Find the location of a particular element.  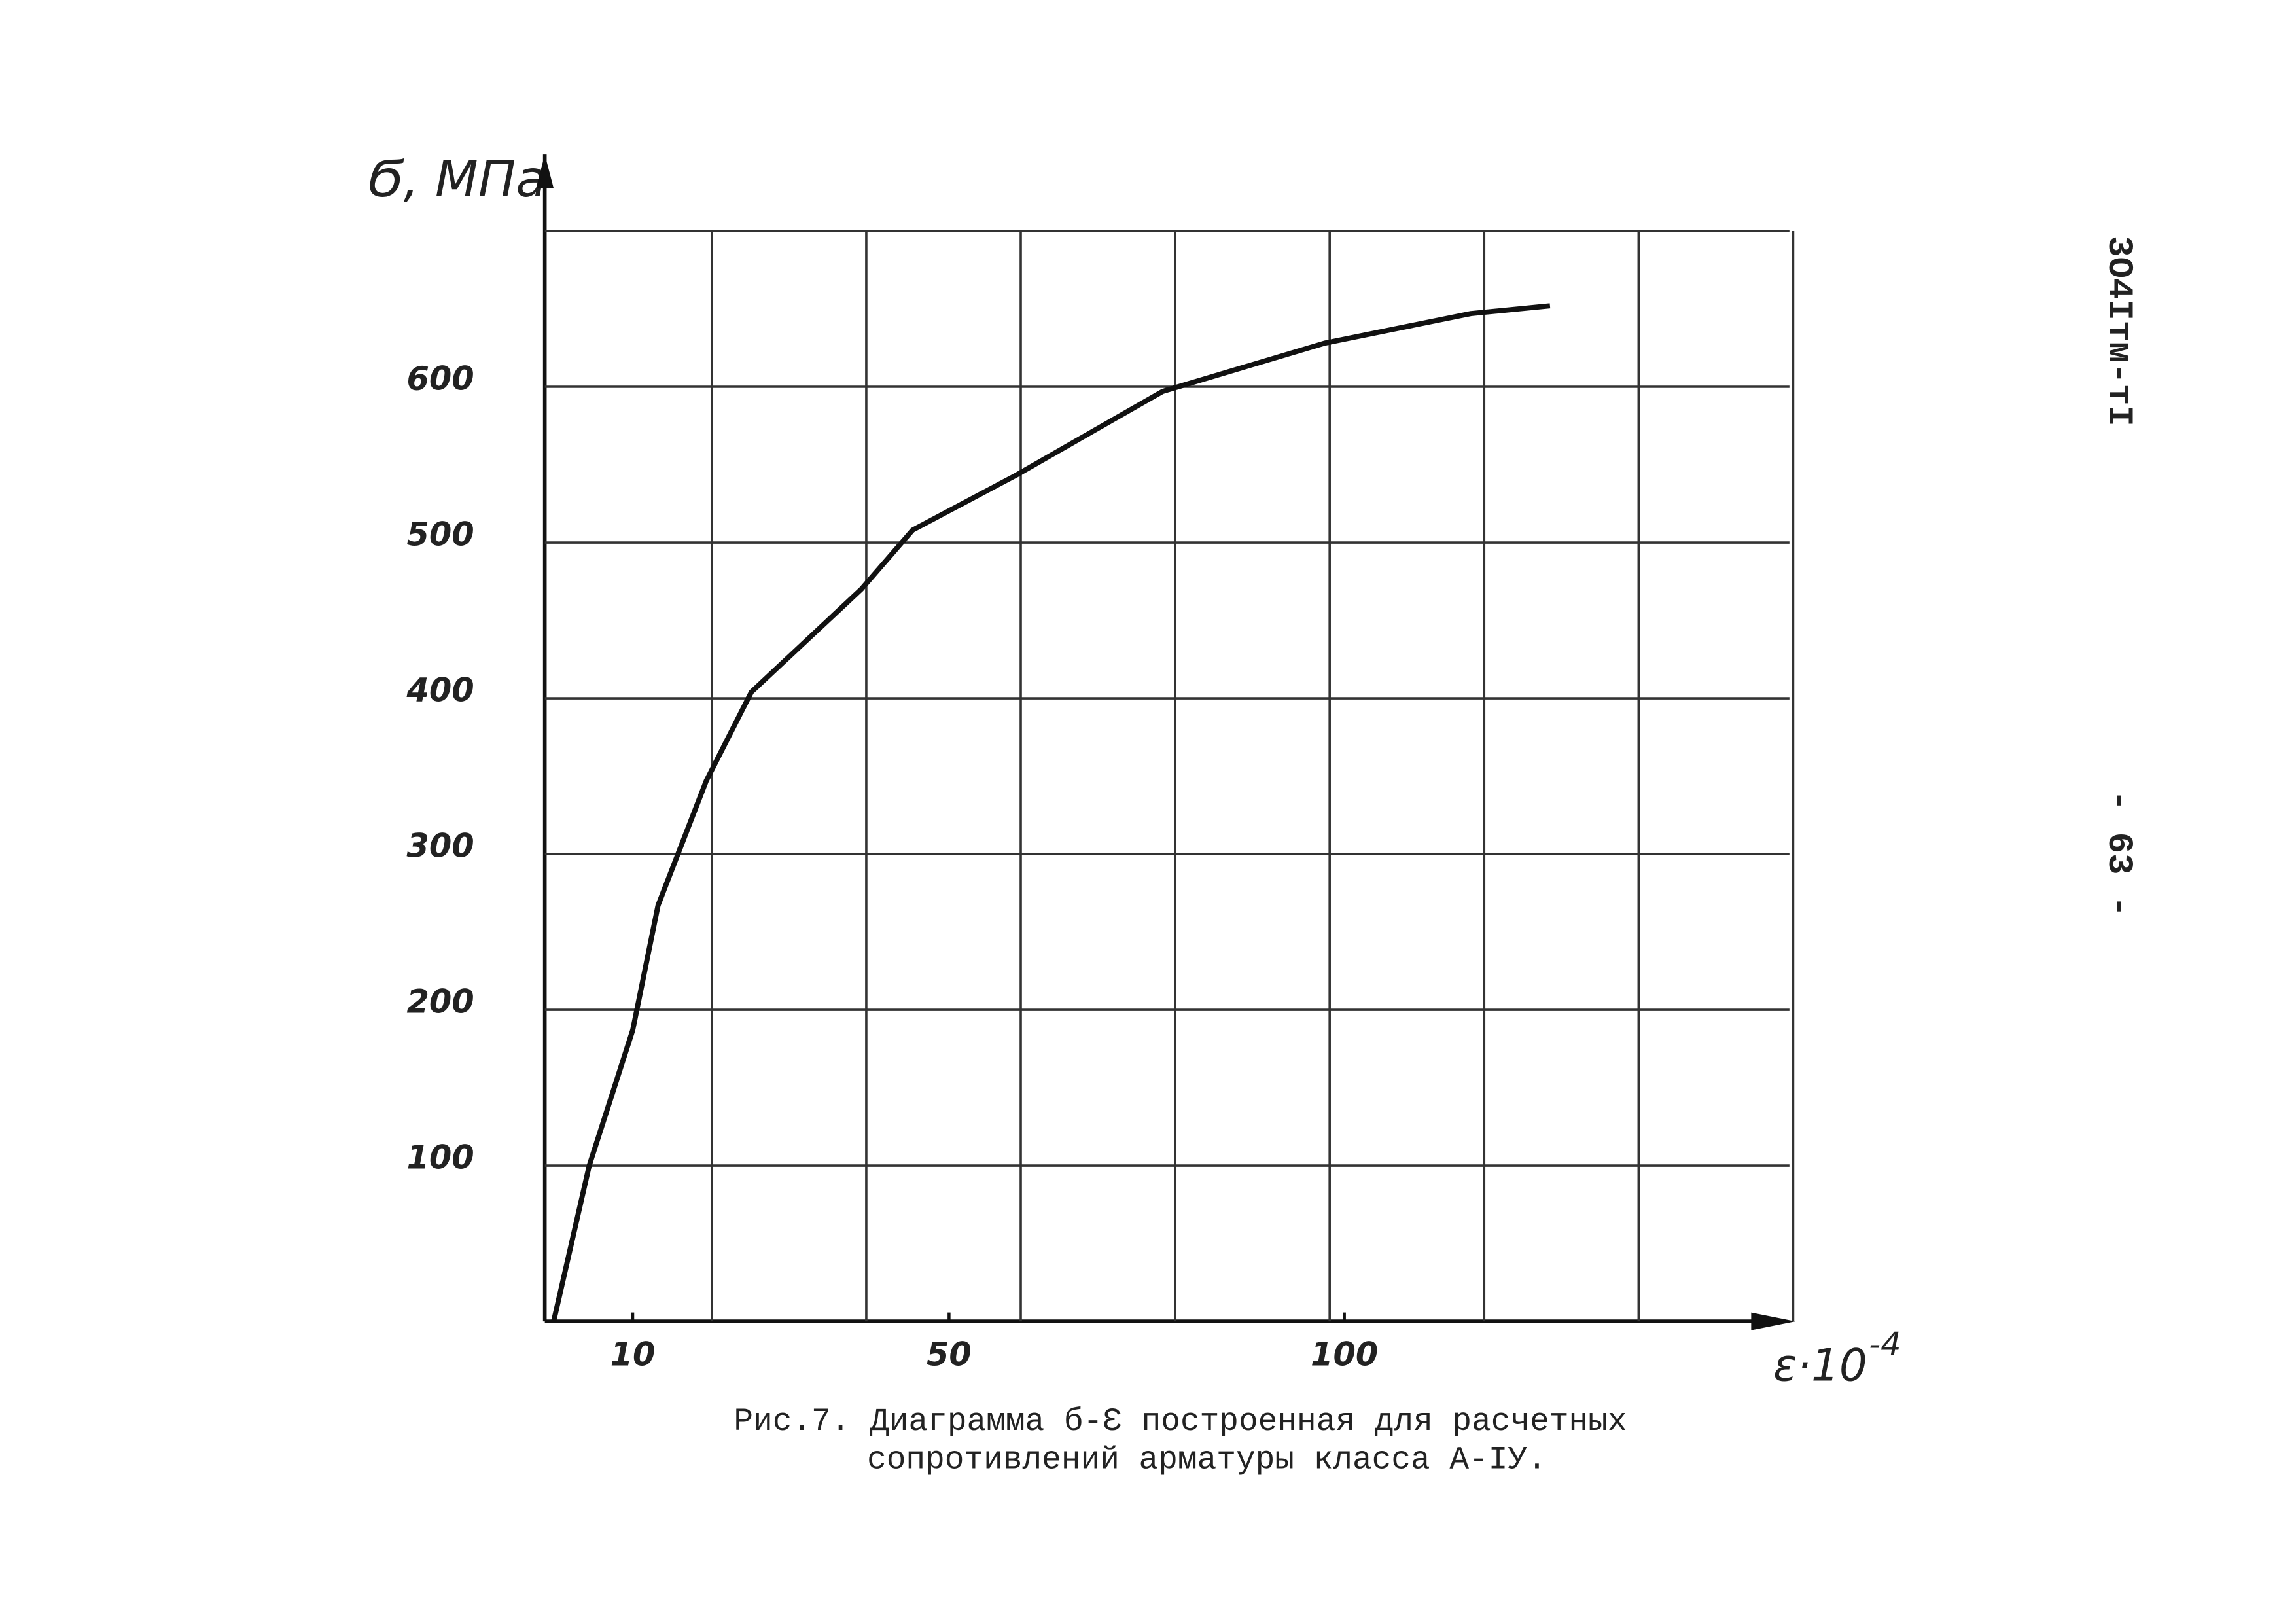

x-tick-label: 10 is located at coordinates (633, 1355).